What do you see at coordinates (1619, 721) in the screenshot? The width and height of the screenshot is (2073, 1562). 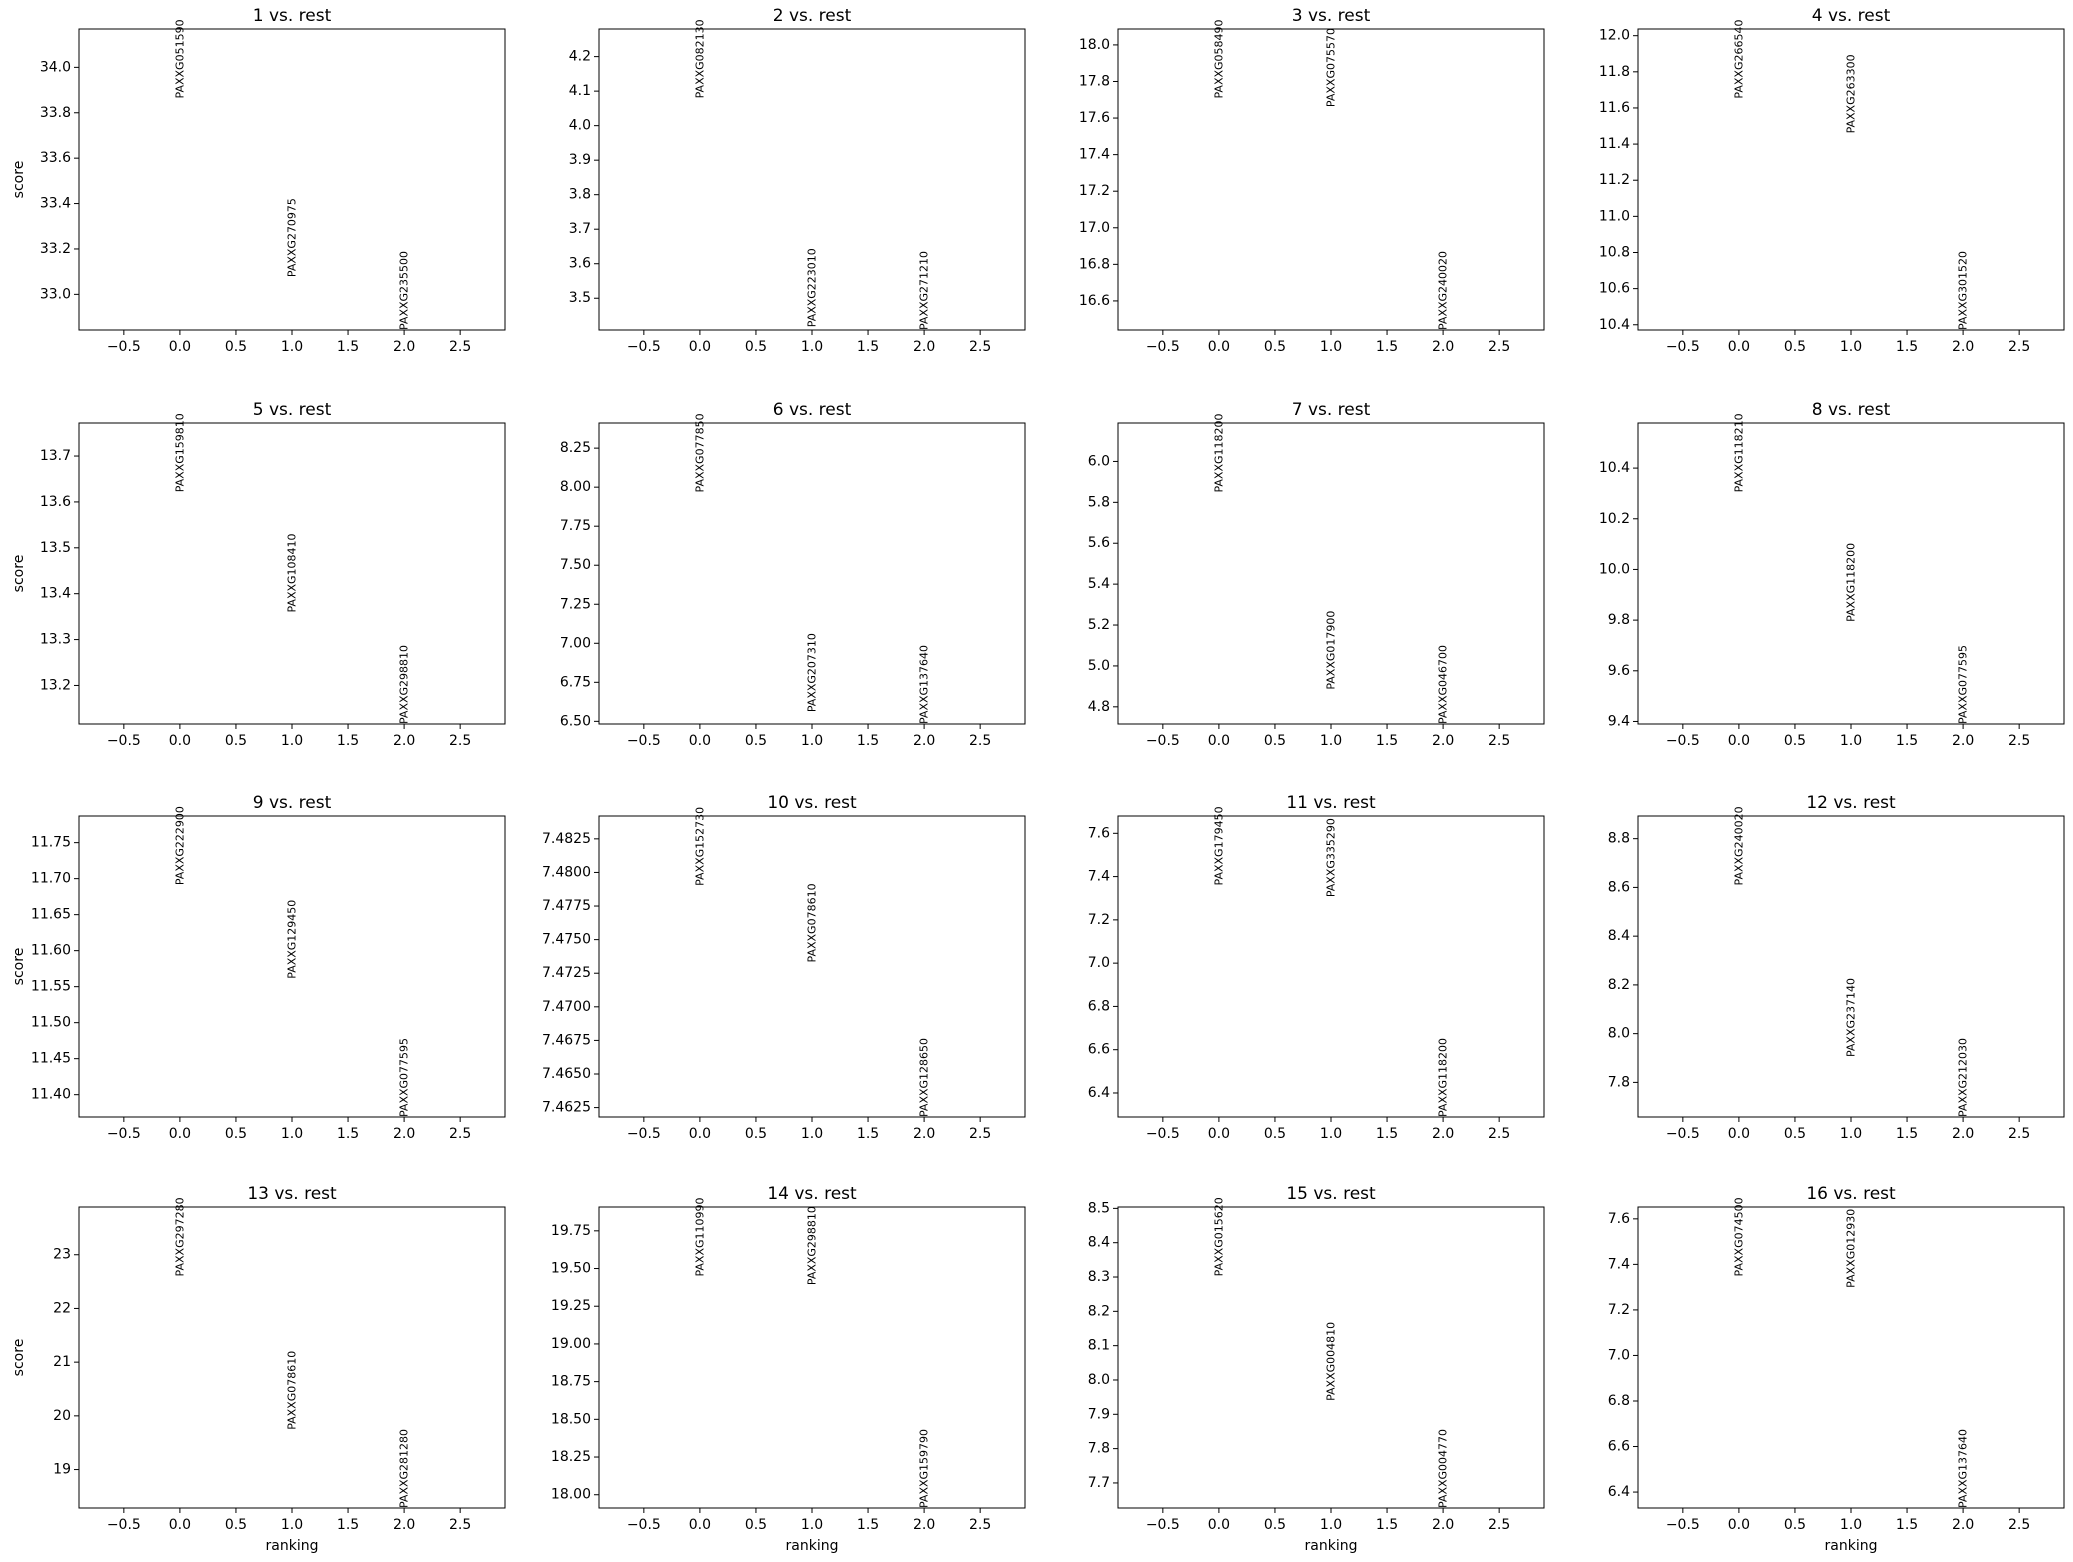 I see `y-tick-label: 9.4` at bounding box center [1619, 721].